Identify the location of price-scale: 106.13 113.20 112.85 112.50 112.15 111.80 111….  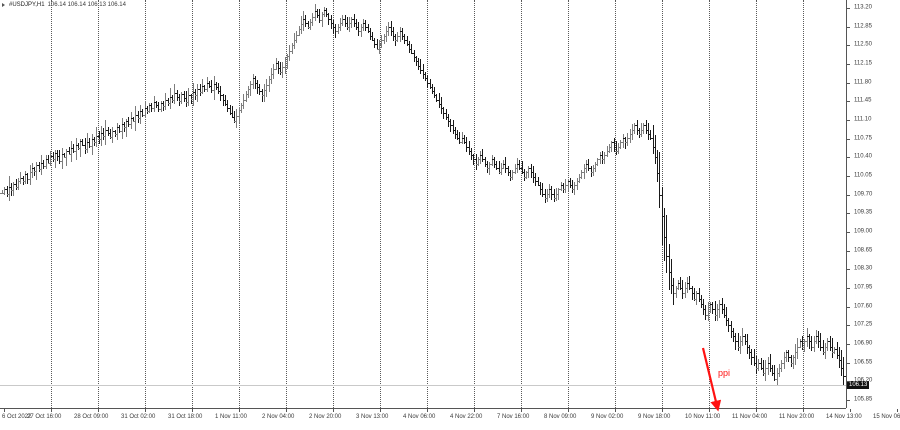
(873, 204).